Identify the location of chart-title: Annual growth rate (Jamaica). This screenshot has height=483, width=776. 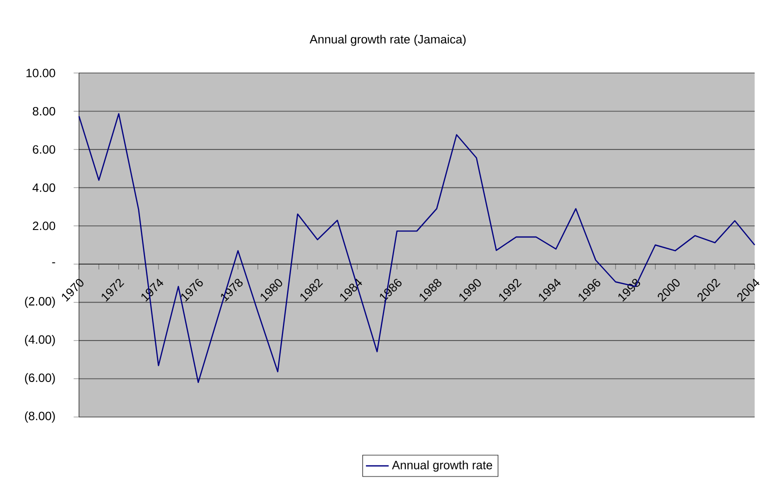
(388, 40).